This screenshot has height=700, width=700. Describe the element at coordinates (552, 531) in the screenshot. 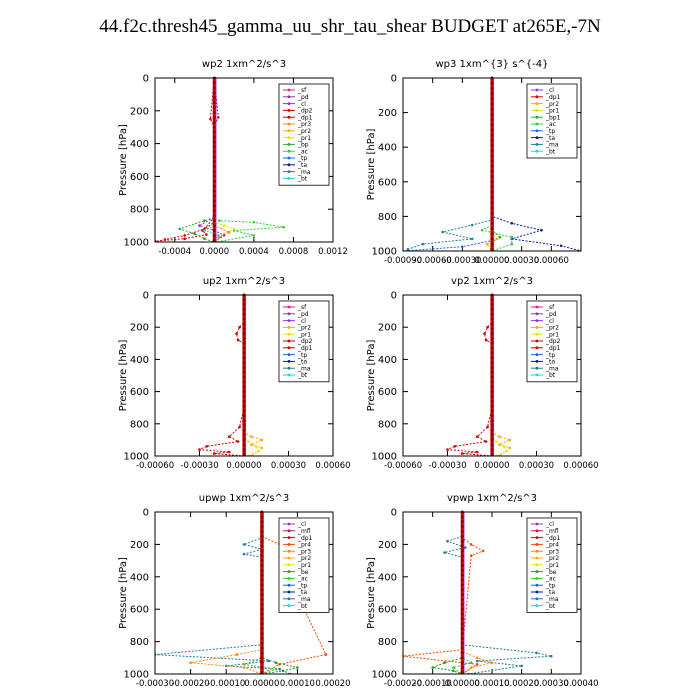

I see `legend-label: _mfl` at that location.